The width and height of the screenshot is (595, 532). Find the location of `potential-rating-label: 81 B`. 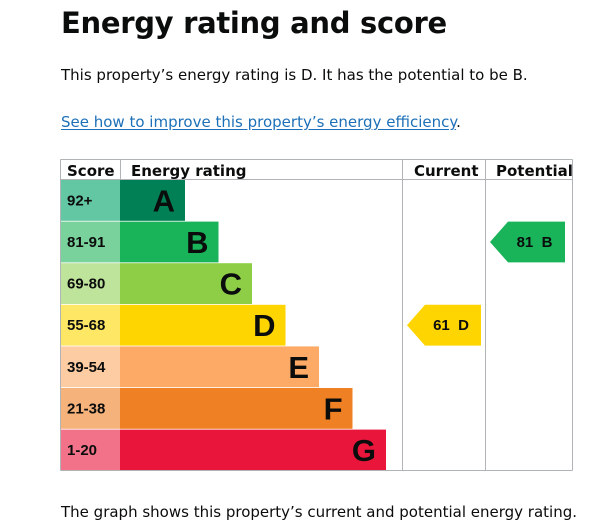

potential-rating-label: 81 B is located at coordinates (535, 242).